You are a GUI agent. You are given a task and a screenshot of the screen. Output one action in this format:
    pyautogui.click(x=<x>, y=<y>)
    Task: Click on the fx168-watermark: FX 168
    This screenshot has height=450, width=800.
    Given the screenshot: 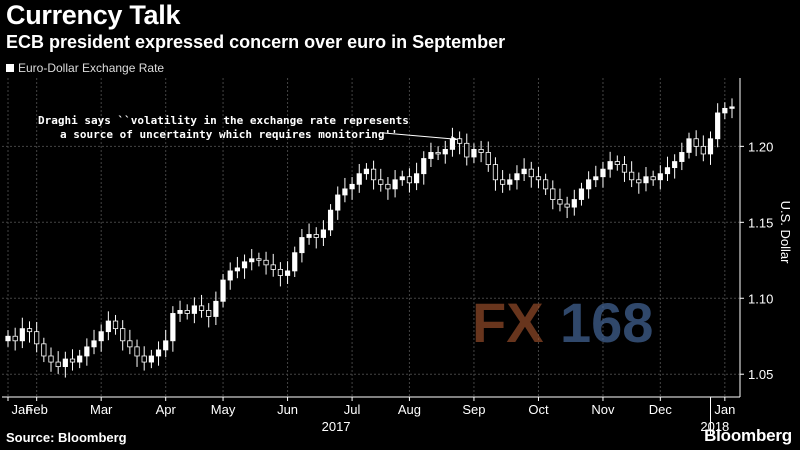 What is the action you would take?
    pyautogui.click(x=562, y=322)
    